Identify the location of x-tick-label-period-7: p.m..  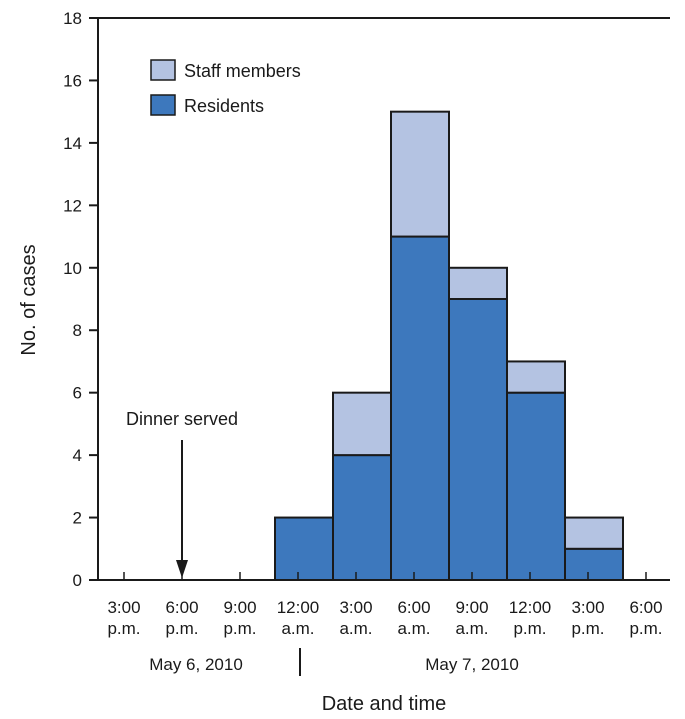
(529, 628).